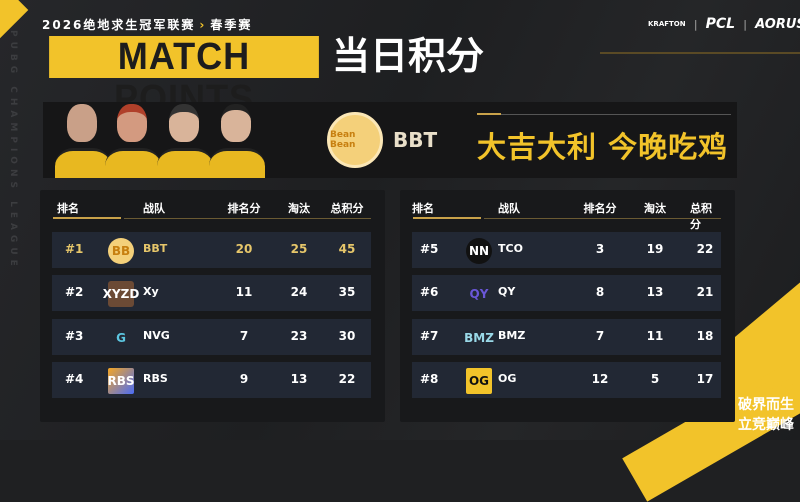 The image size is (800, 502). I want to click on kill-points: 24, so click(299, 292).